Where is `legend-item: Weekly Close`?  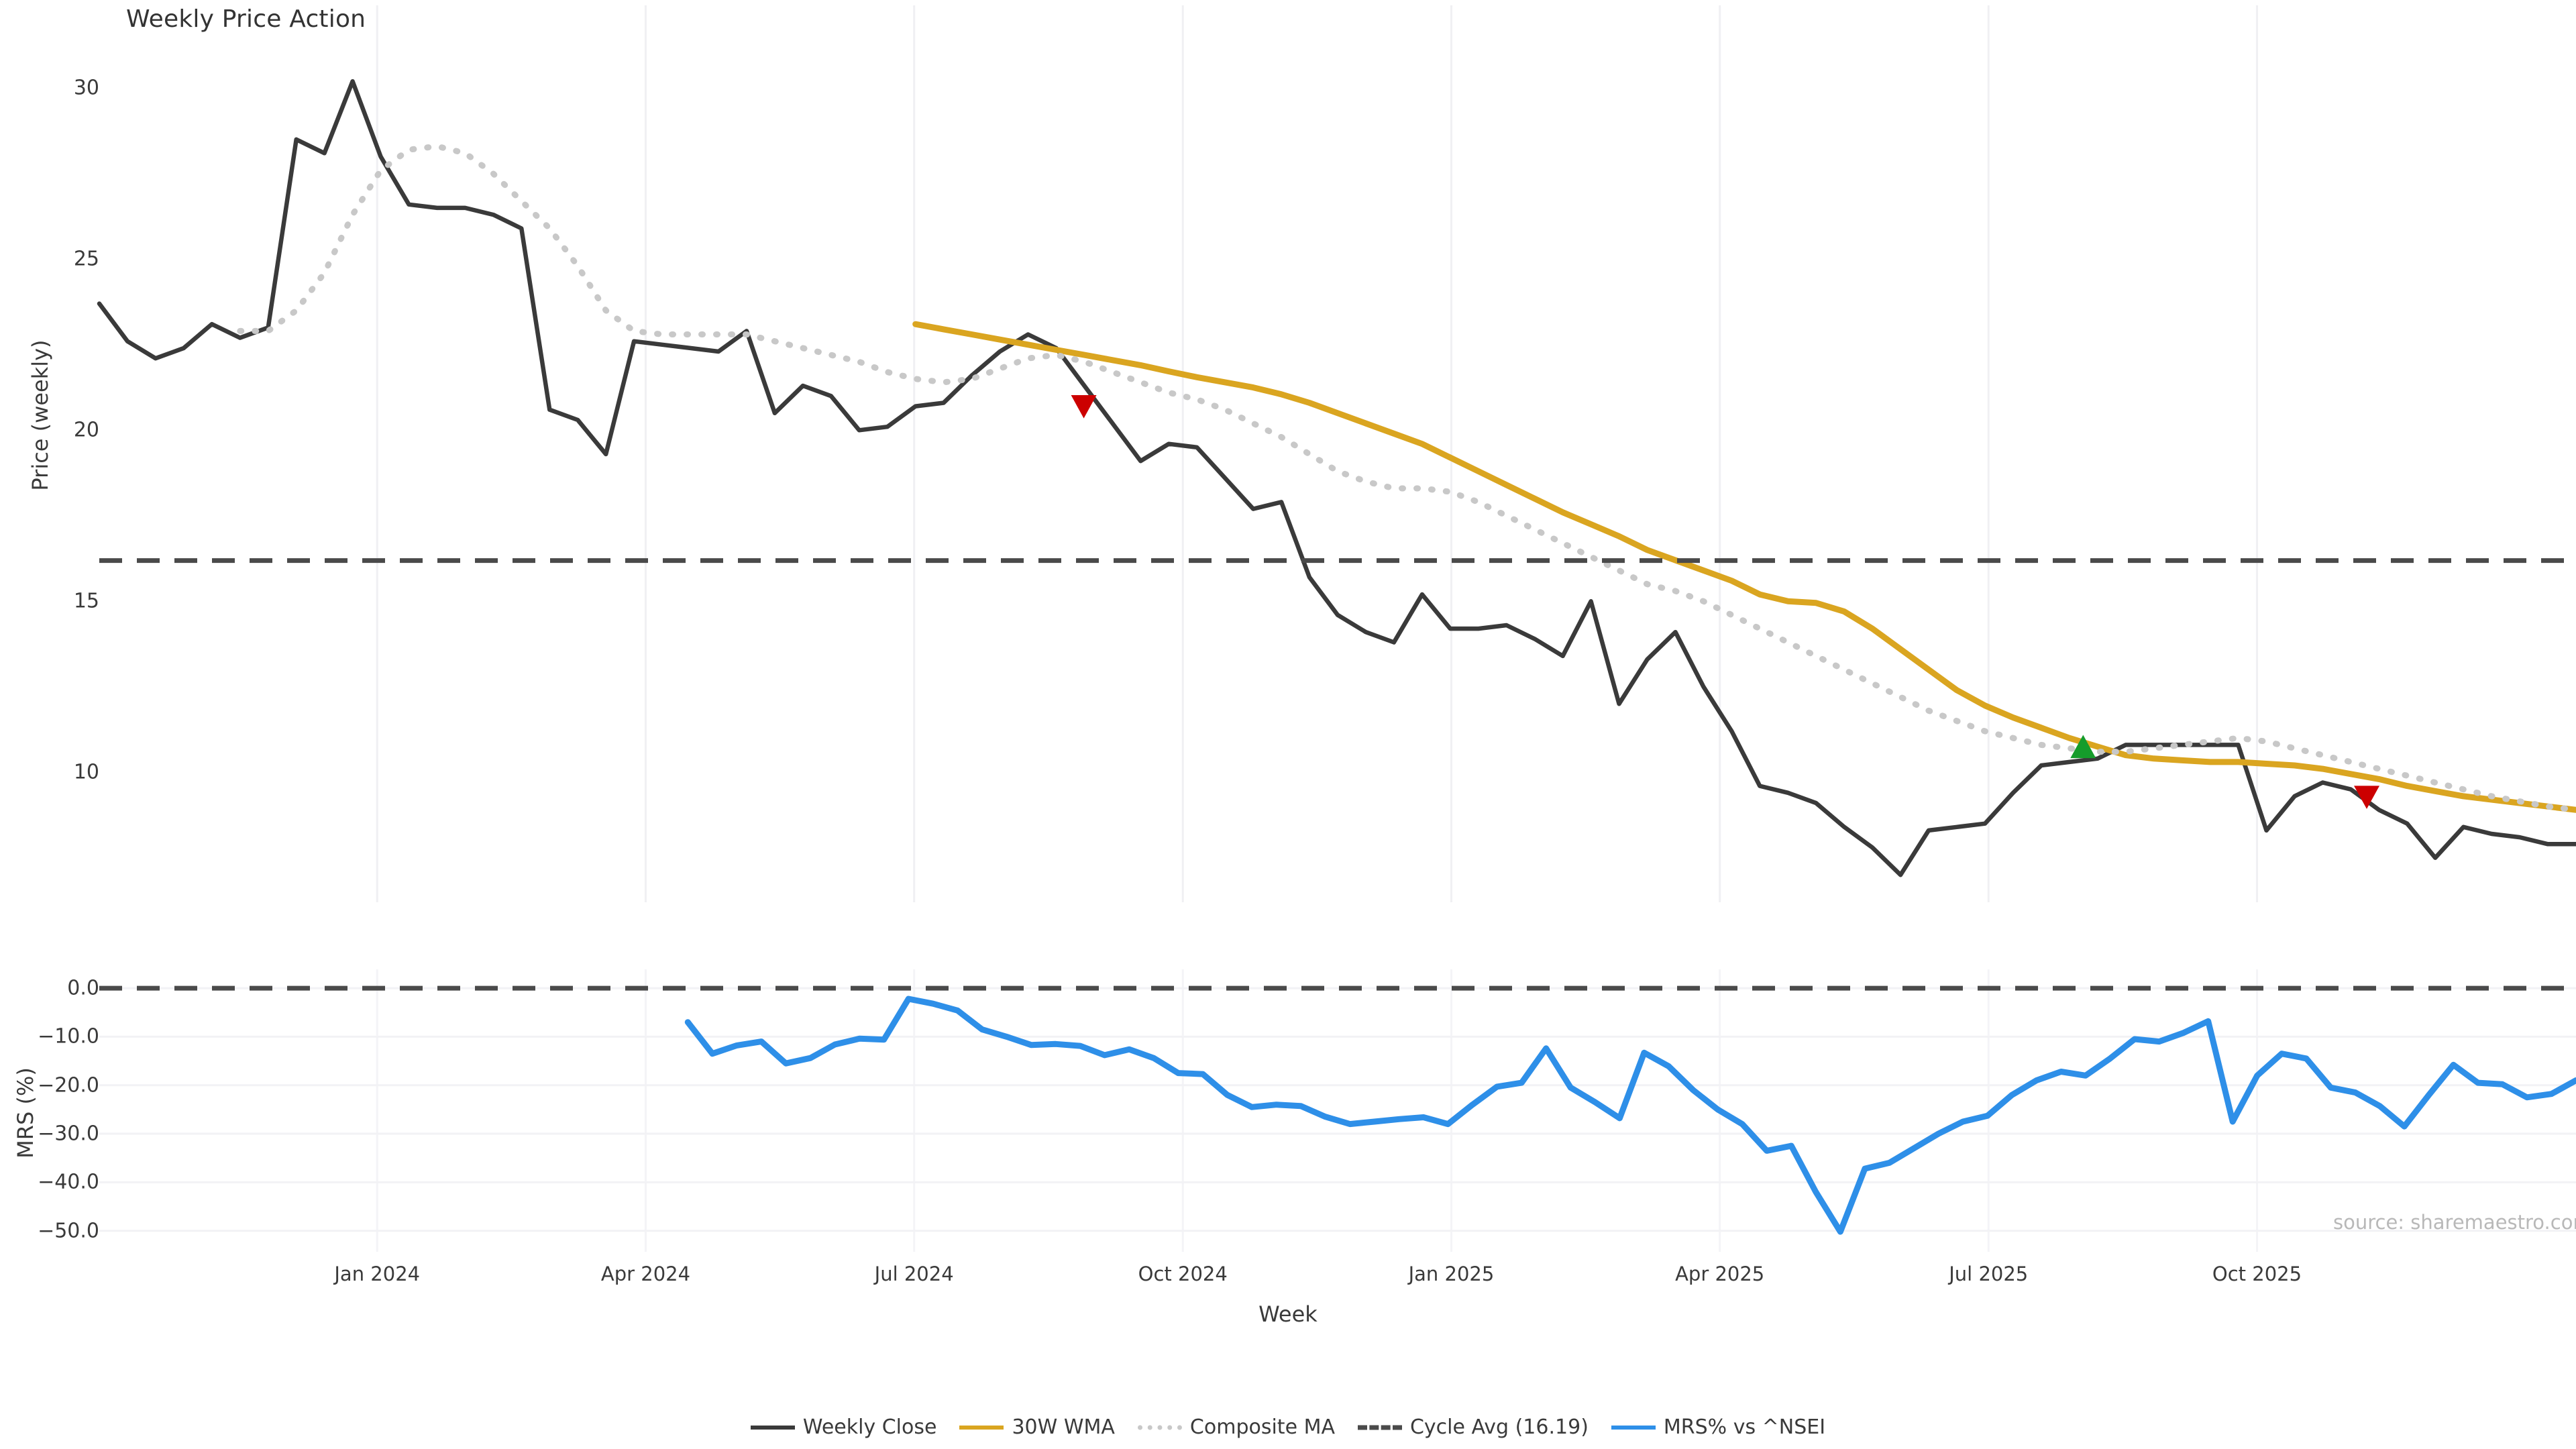 legend-item: Weekly Close is located at coordinates (843, 1427).